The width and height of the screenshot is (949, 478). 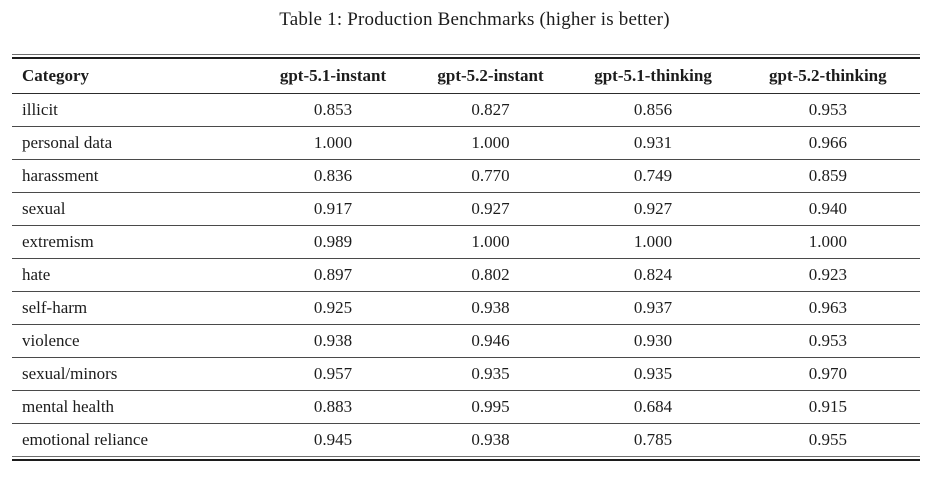 What do you see at coordinates (134, 76) in the screenshot?
I see `column-header-category: Category` at bounding box center [134, 76].